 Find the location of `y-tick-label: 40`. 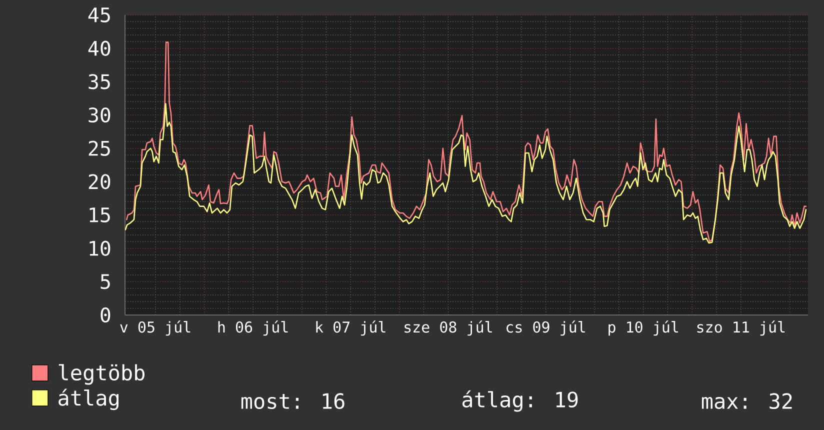

y-tick-label: 40 is located at coordinates (99, 48).